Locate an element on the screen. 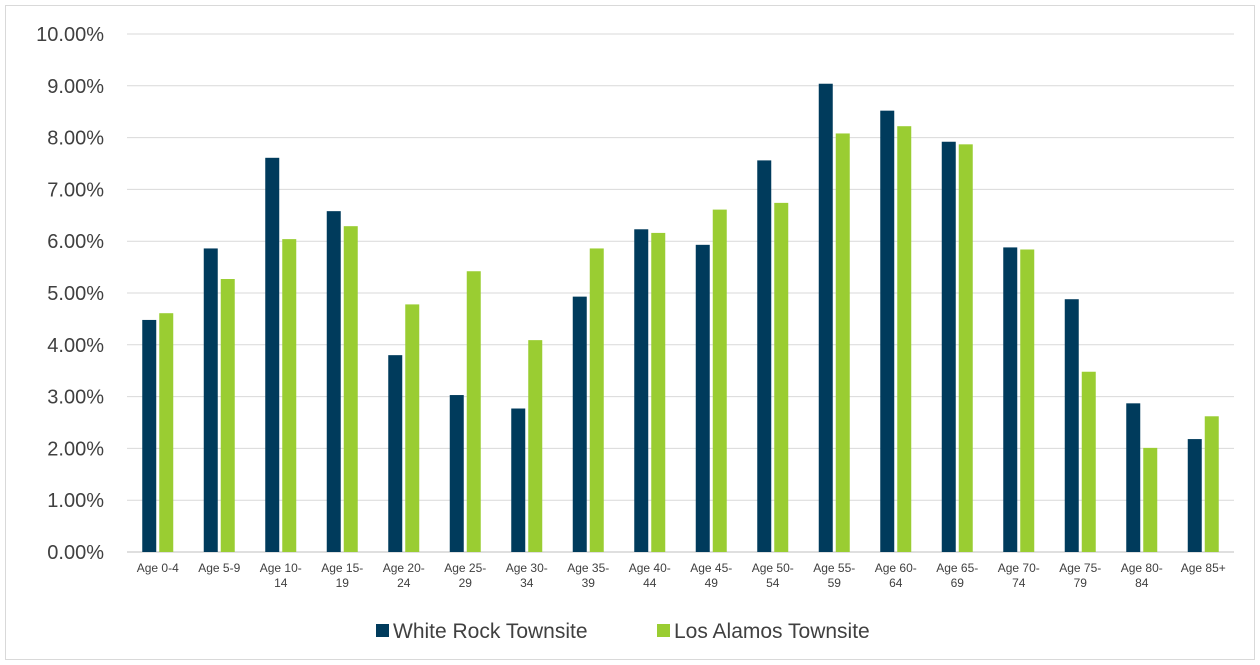  x-tick-label: Age 70- is located at coordinates (1019, 568).